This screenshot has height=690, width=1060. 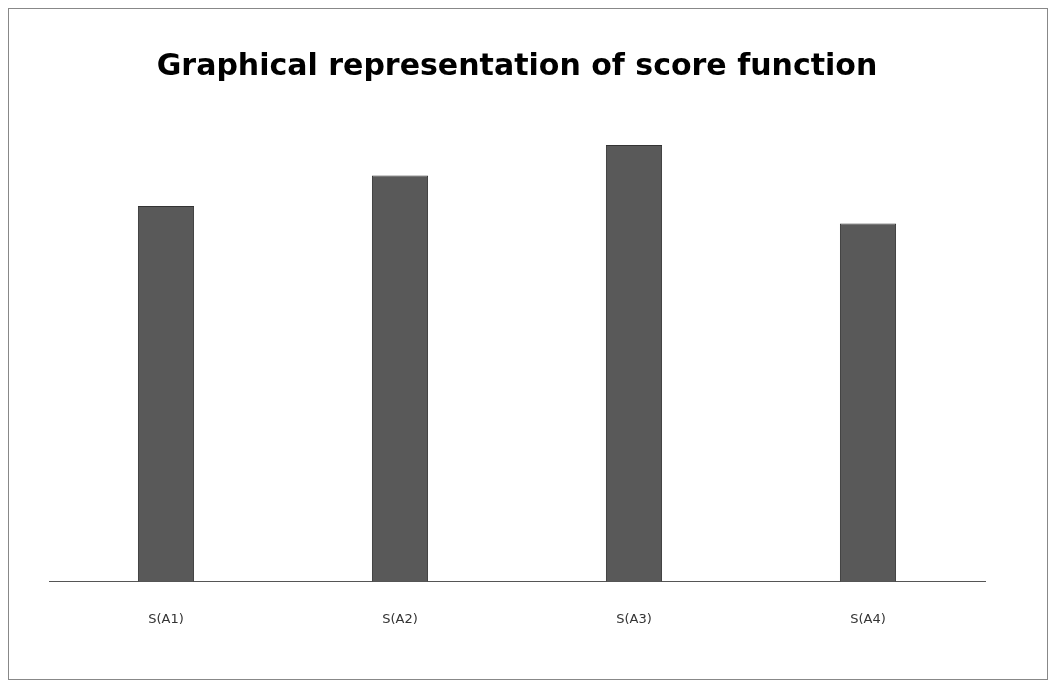 I want to click on x-tick-label: S(A4), so click(x=868, y=618).